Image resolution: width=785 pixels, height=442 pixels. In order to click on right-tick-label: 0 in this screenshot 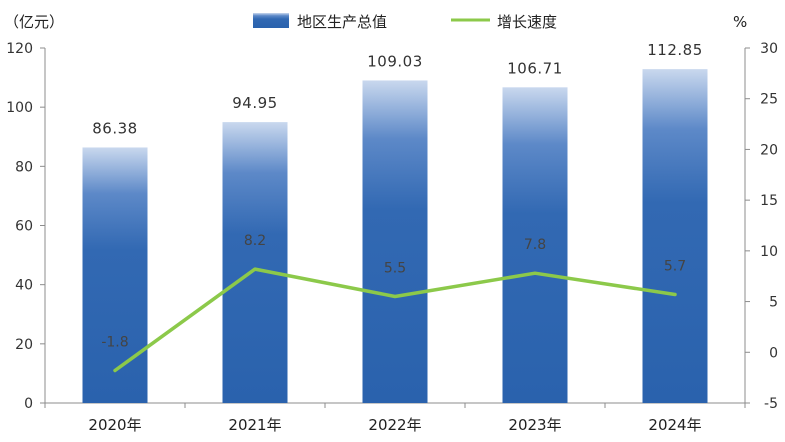, I will do `click(773, 353)`.